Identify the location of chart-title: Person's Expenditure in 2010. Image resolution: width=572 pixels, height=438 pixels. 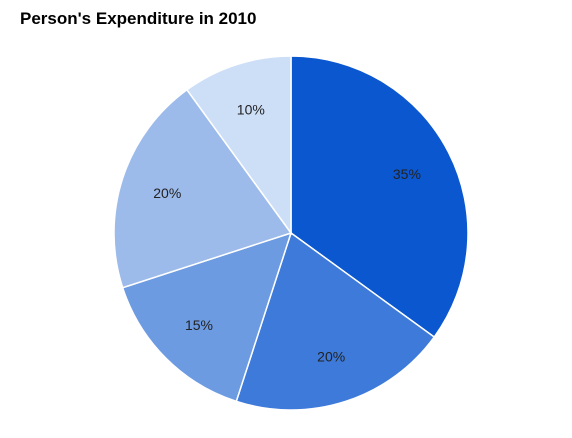
(138, 18).